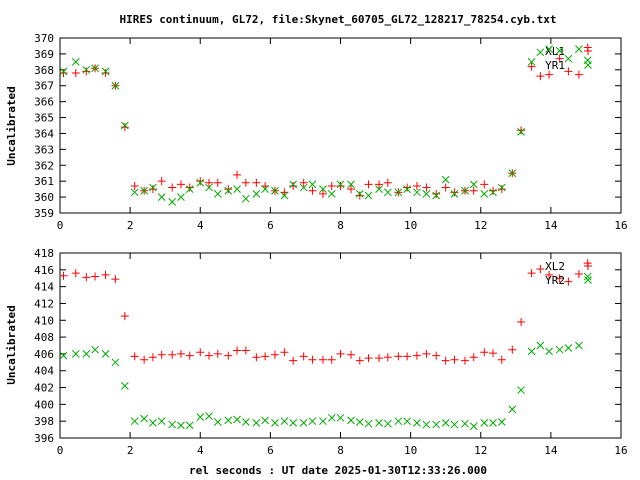  What do you see at coordinates (555, 266) in the screenshot?
I see `legend-label-xl2: XL2` at bounding box center [555, 266].